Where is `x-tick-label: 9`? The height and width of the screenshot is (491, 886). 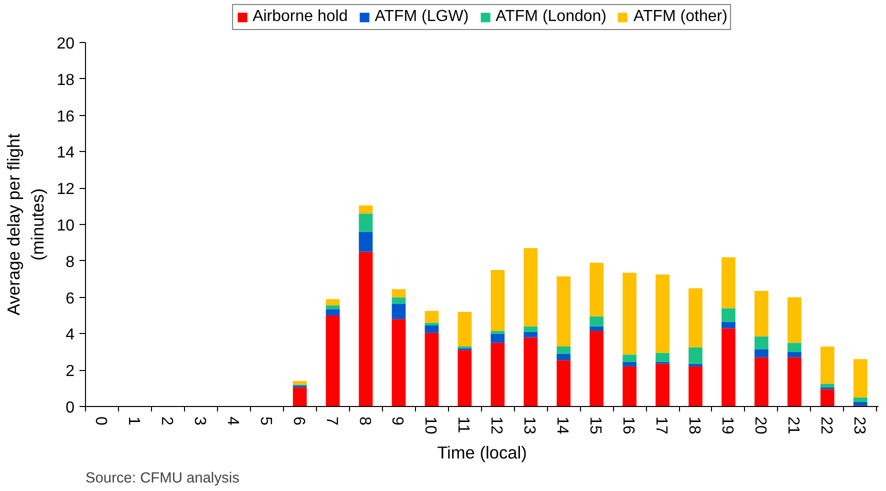
x-tick-label: 9 is located at coordinates (397, 421).